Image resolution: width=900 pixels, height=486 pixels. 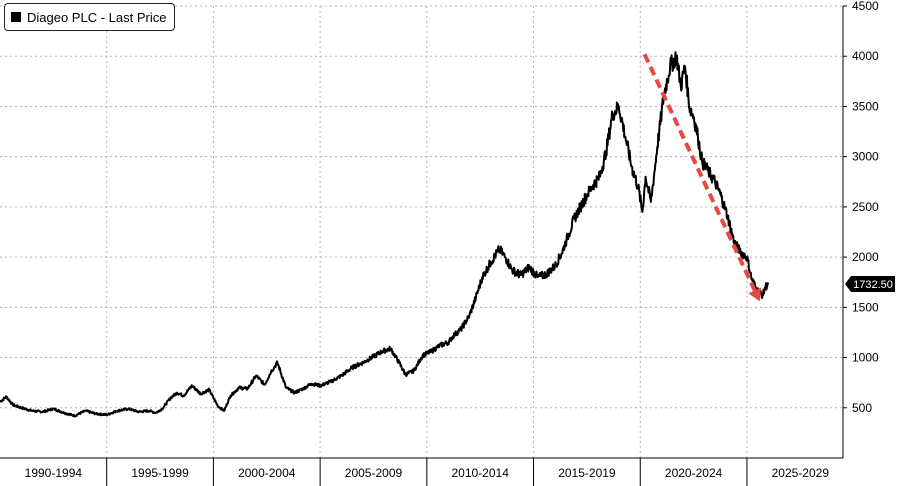 What do you see at coordinates (865, 307) in the screenshot?
I see `y-tick-label: 1500` at bounding box center [865, 307].